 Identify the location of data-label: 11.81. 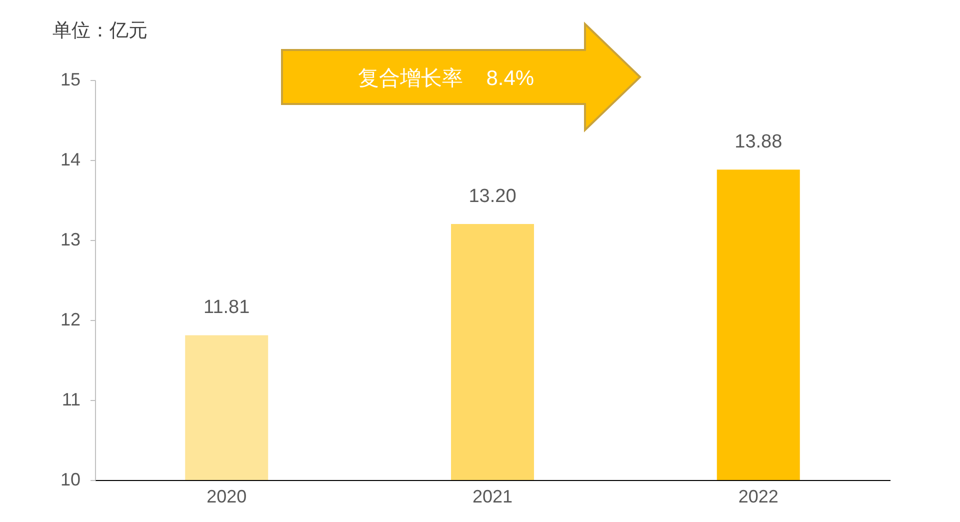
(227, 307).